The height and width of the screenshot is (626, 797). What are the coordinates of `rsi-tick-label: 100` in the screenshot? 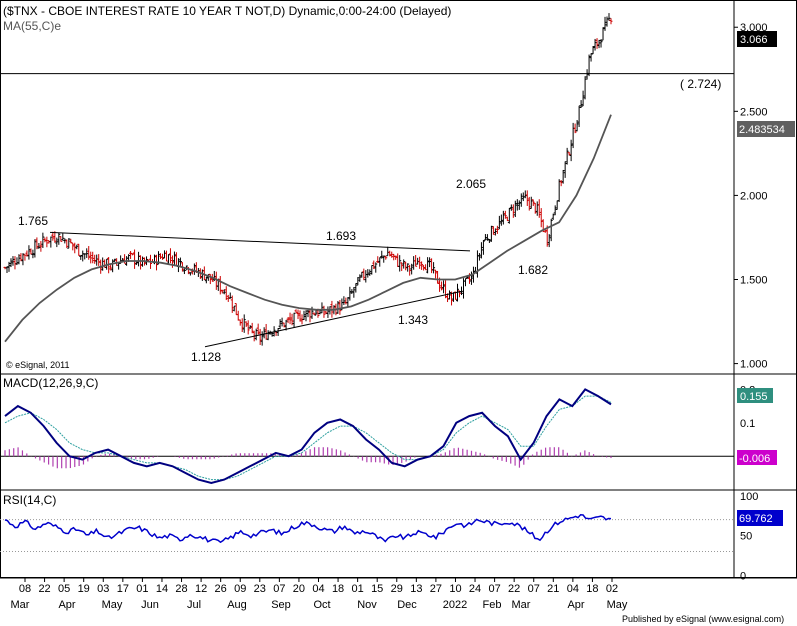 It's located at (749, 497).